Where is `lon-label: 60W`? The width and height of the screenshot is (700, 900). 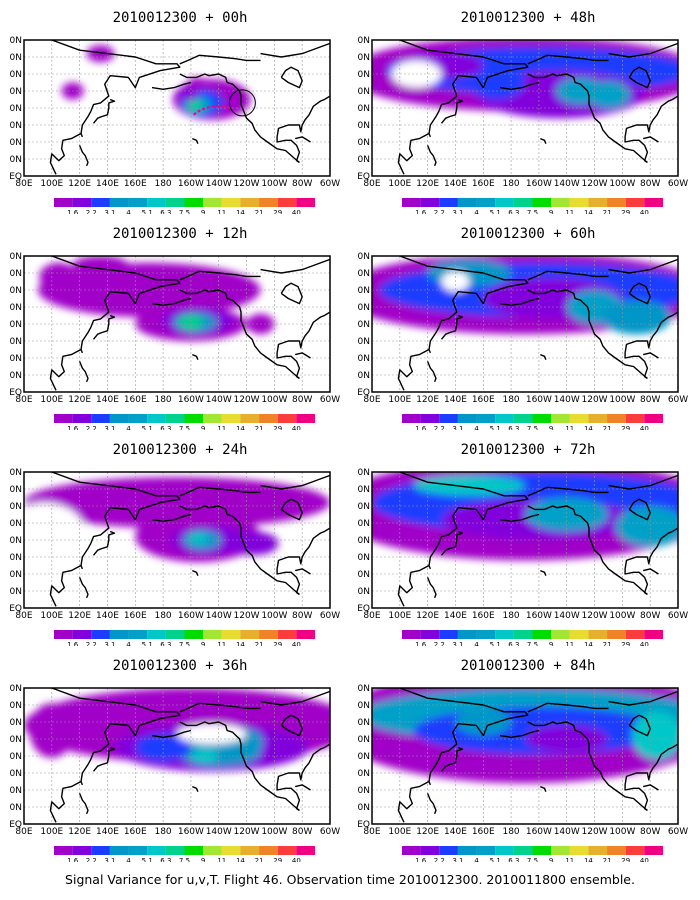 lon-label: 60W is located at coordinates (330, 616).